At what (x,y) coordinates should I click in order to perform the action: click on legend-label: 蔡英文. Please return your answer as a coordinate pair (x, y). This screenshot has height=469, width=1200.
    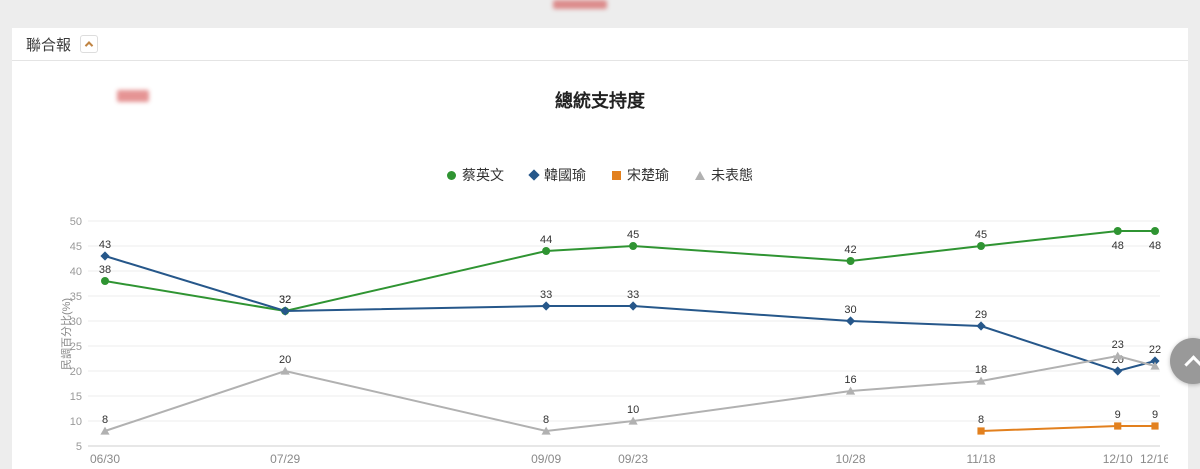
    Looking at the image, I should click on (483, 175).